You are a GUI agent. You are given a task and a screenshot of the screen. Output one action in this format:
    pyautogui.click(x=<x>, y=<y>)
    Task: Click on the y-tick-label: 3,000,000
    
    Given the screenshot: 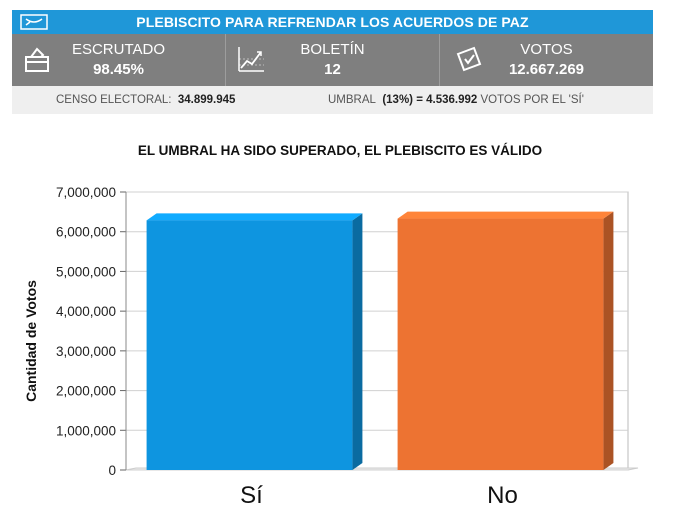 What is the action you would take?
    pyautogui.click(x=86, y=351)
    